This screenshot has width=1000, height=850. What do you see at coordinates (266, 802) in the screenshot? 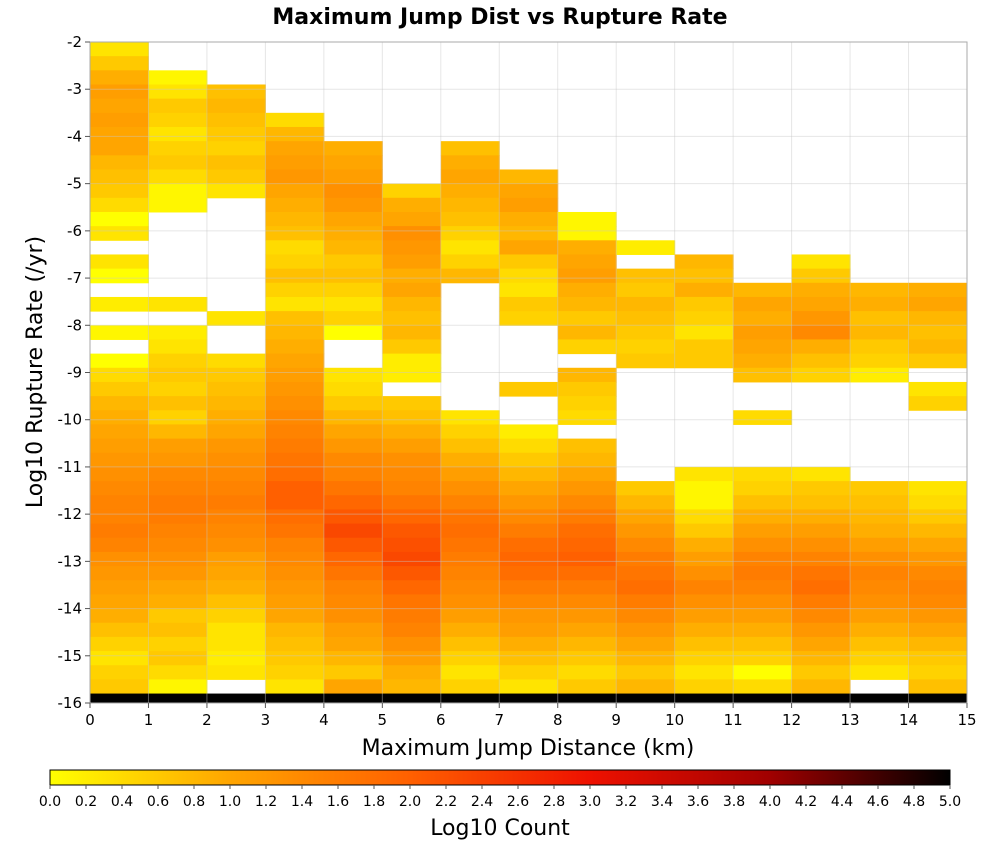
I see `colorbar-tick-label: 1.2` at bounding box center [266, 802].